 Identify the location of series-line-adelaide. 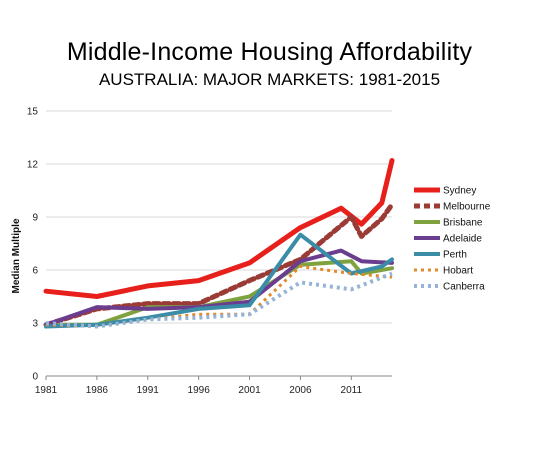
(219, 287).